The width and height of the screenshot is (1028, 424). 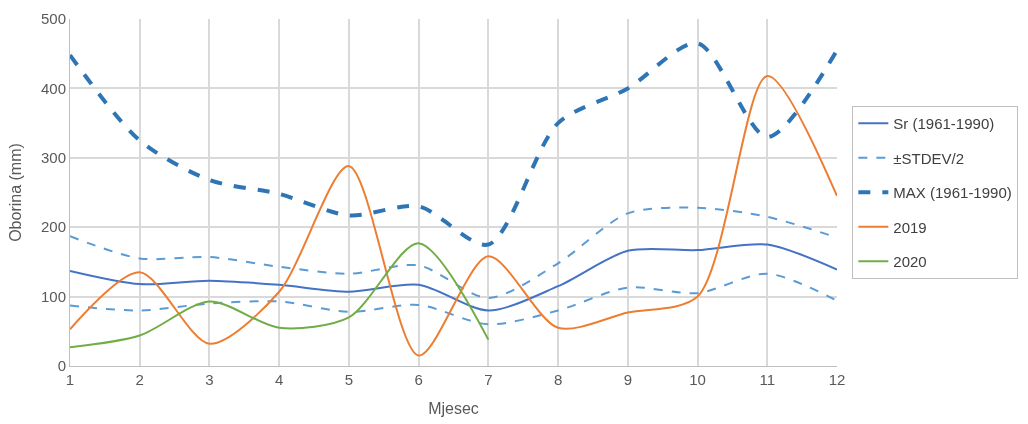 What do you see at coordinates (53, 88) in the screenshot?
I see `y-tick-label: 400` at bounding box center [53, 88].